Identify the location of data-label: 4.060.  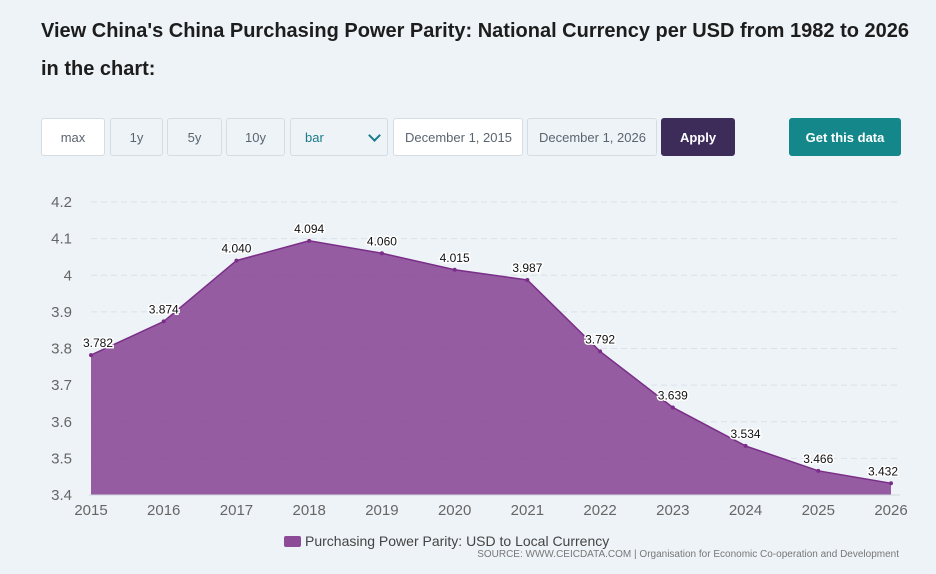
(382, 241).